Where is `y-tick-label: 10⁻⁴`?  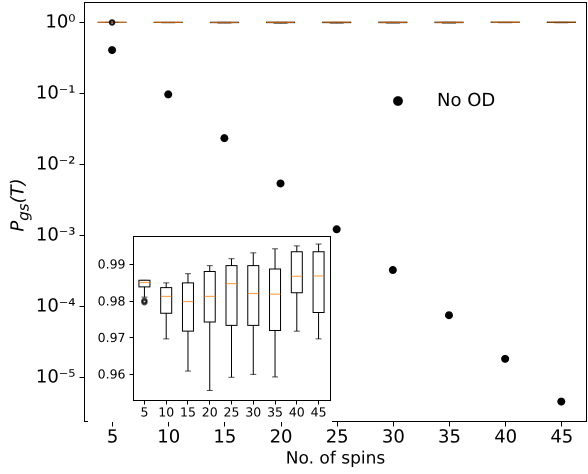
y-tick-label: 10⁻⁴ is located at coordinates (56, 305).